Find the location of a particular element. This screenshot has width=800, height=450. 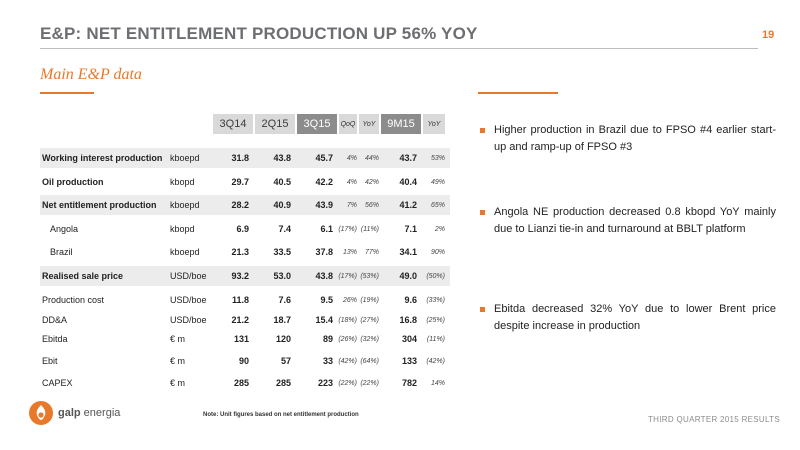

galp-flame-icon is located at coordinates (41, 413).